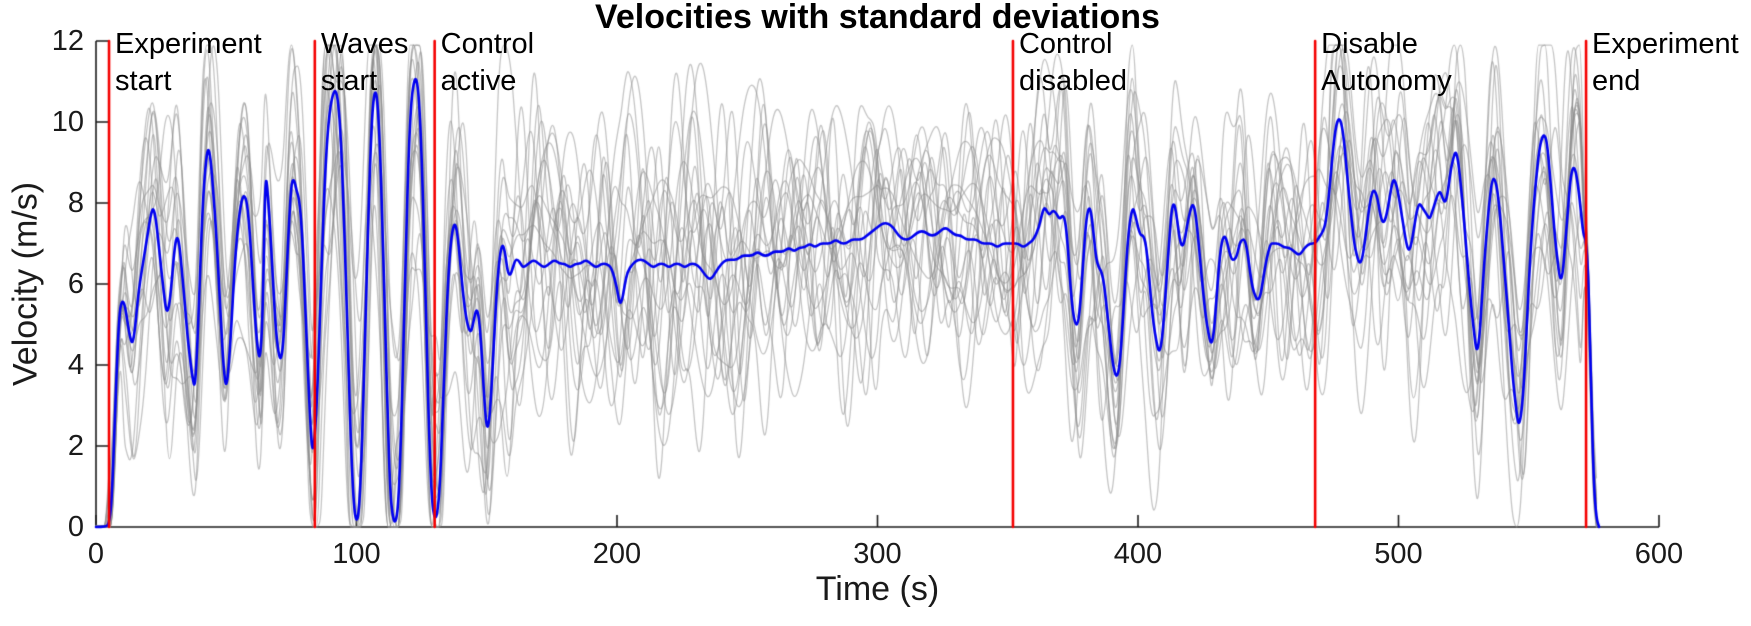 The image size is (1751, 626). Describe the element at coordinates (1072, 62) in the screenshot. I see `event-label: Control disabled` at that location.